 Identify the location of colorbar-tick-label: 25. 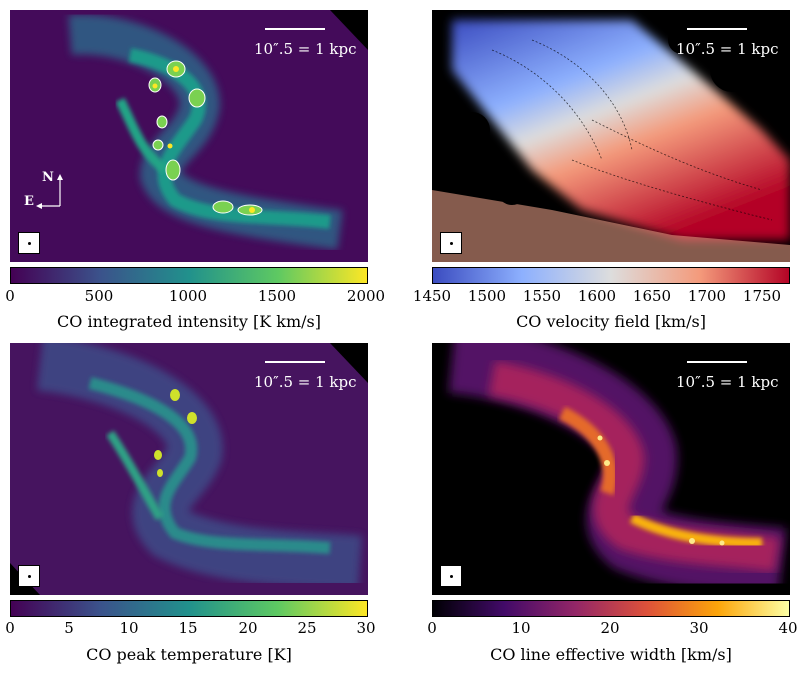
(307, 628).